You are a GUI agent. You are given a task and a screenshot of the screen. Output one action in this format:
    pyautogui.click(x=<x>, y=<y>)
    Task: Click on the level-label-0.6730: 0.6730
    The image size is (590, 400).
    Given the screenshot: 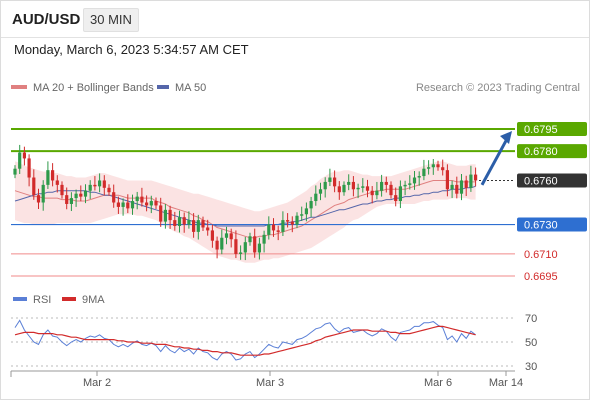 What is the action you would take?
    pyautogui.click(x=541, y=226)
    